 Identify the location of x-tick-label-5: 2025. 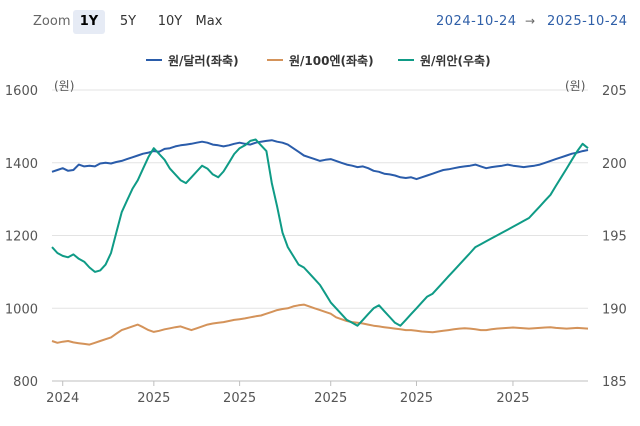
(512, 398).